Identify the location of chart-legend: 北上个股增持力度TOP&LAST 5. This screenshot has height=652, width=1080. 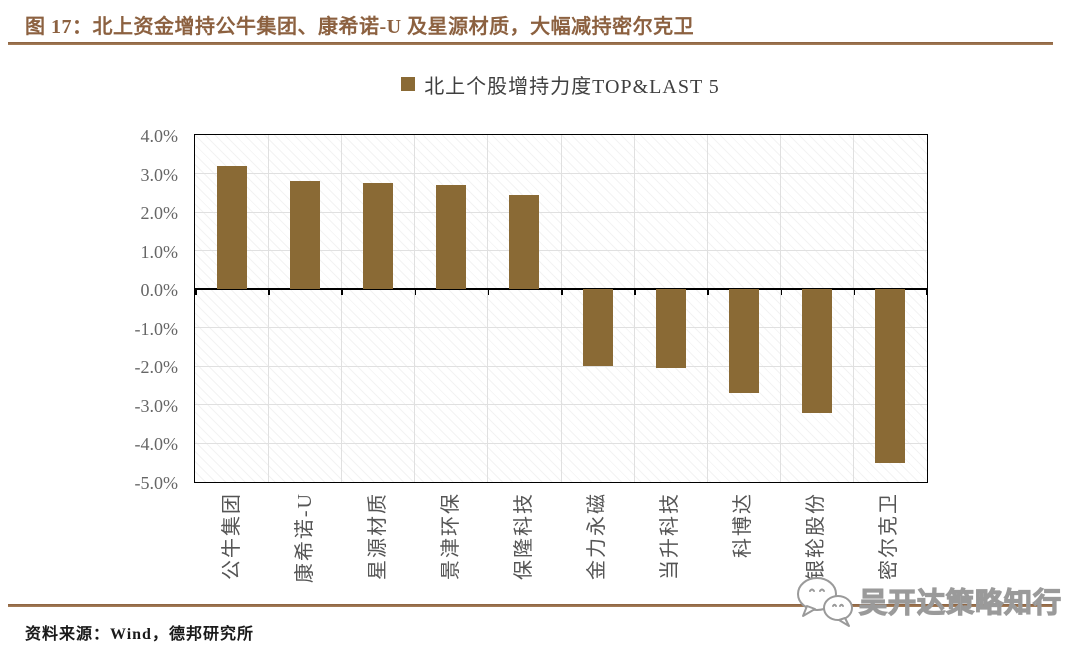
(560, 84).